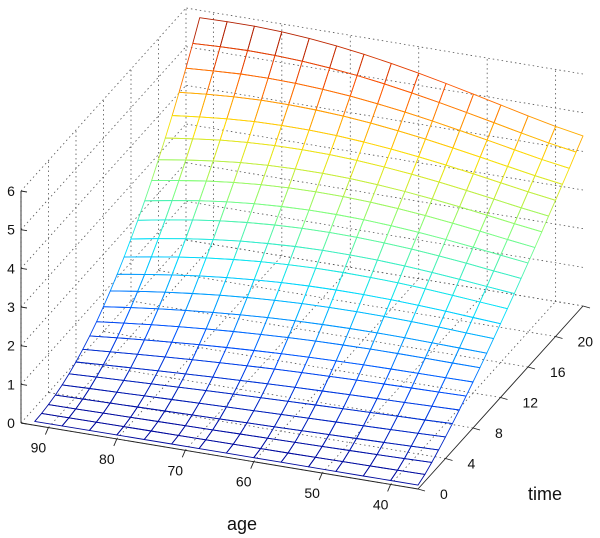  Describe the element at coordinates (107, 459) in the screenshot. I see `x-tick-label: 80` at that location.